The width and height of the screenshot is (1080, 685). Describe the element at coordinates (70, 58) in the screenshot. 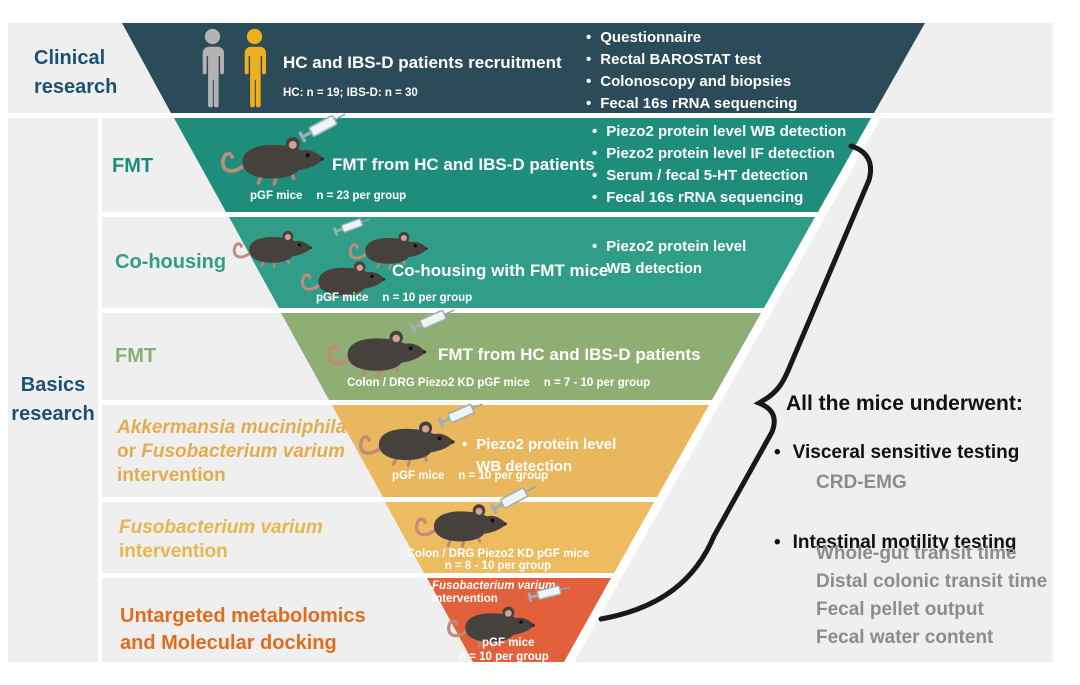

I see `clinical-label-line1: Clinical` at that location.